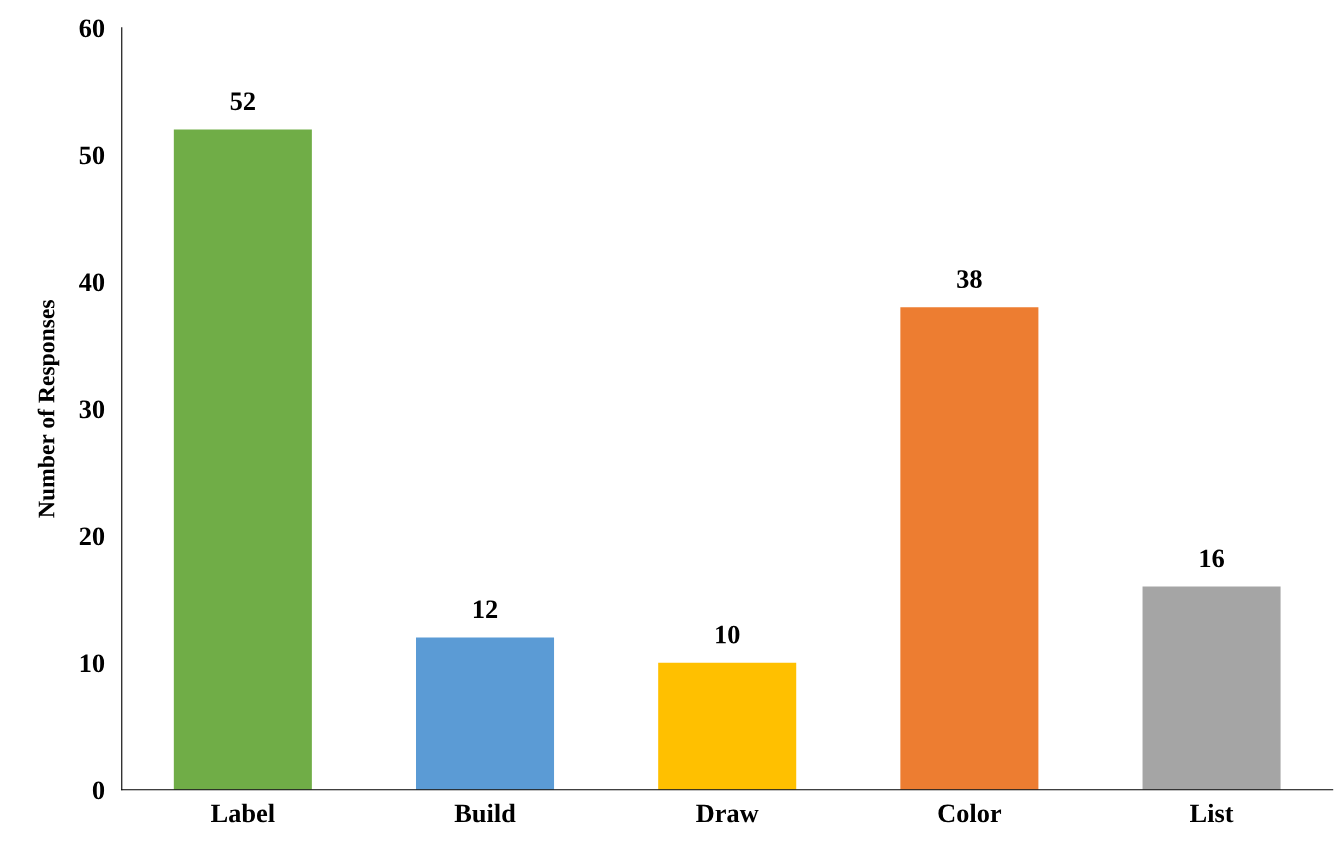 The image size is (1338, 842). Describe the element at coordinates (485, 813) in the screenshot. I see `x-tick-label: Build` at that location.